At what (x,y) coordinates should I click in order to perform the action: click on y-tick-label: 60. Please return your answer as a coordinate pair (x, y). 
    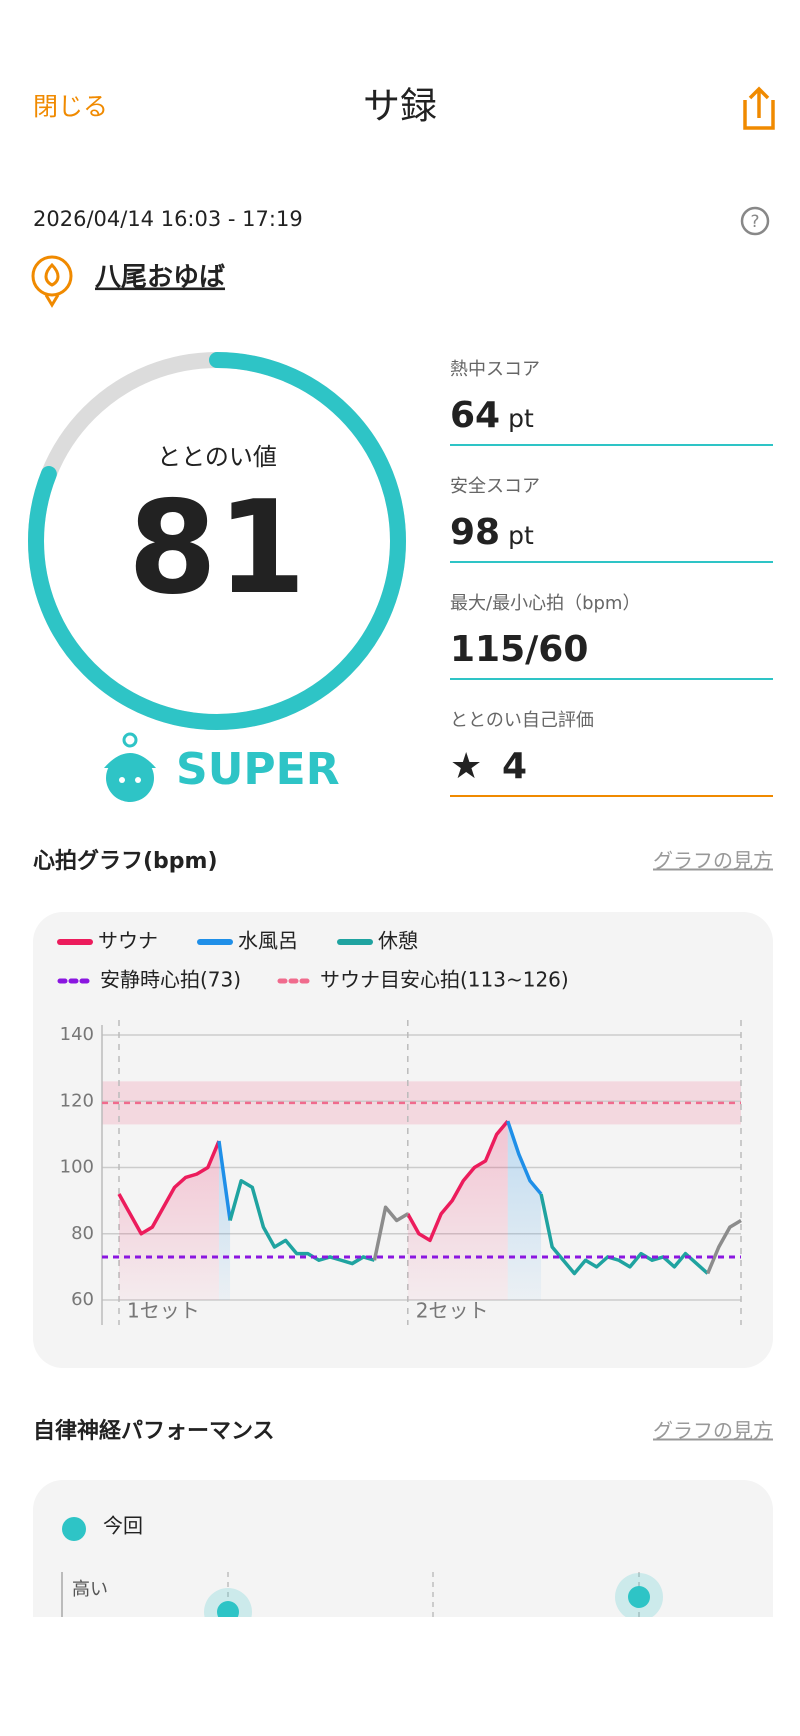
    Looking at the image, I should click on (82, 1299).